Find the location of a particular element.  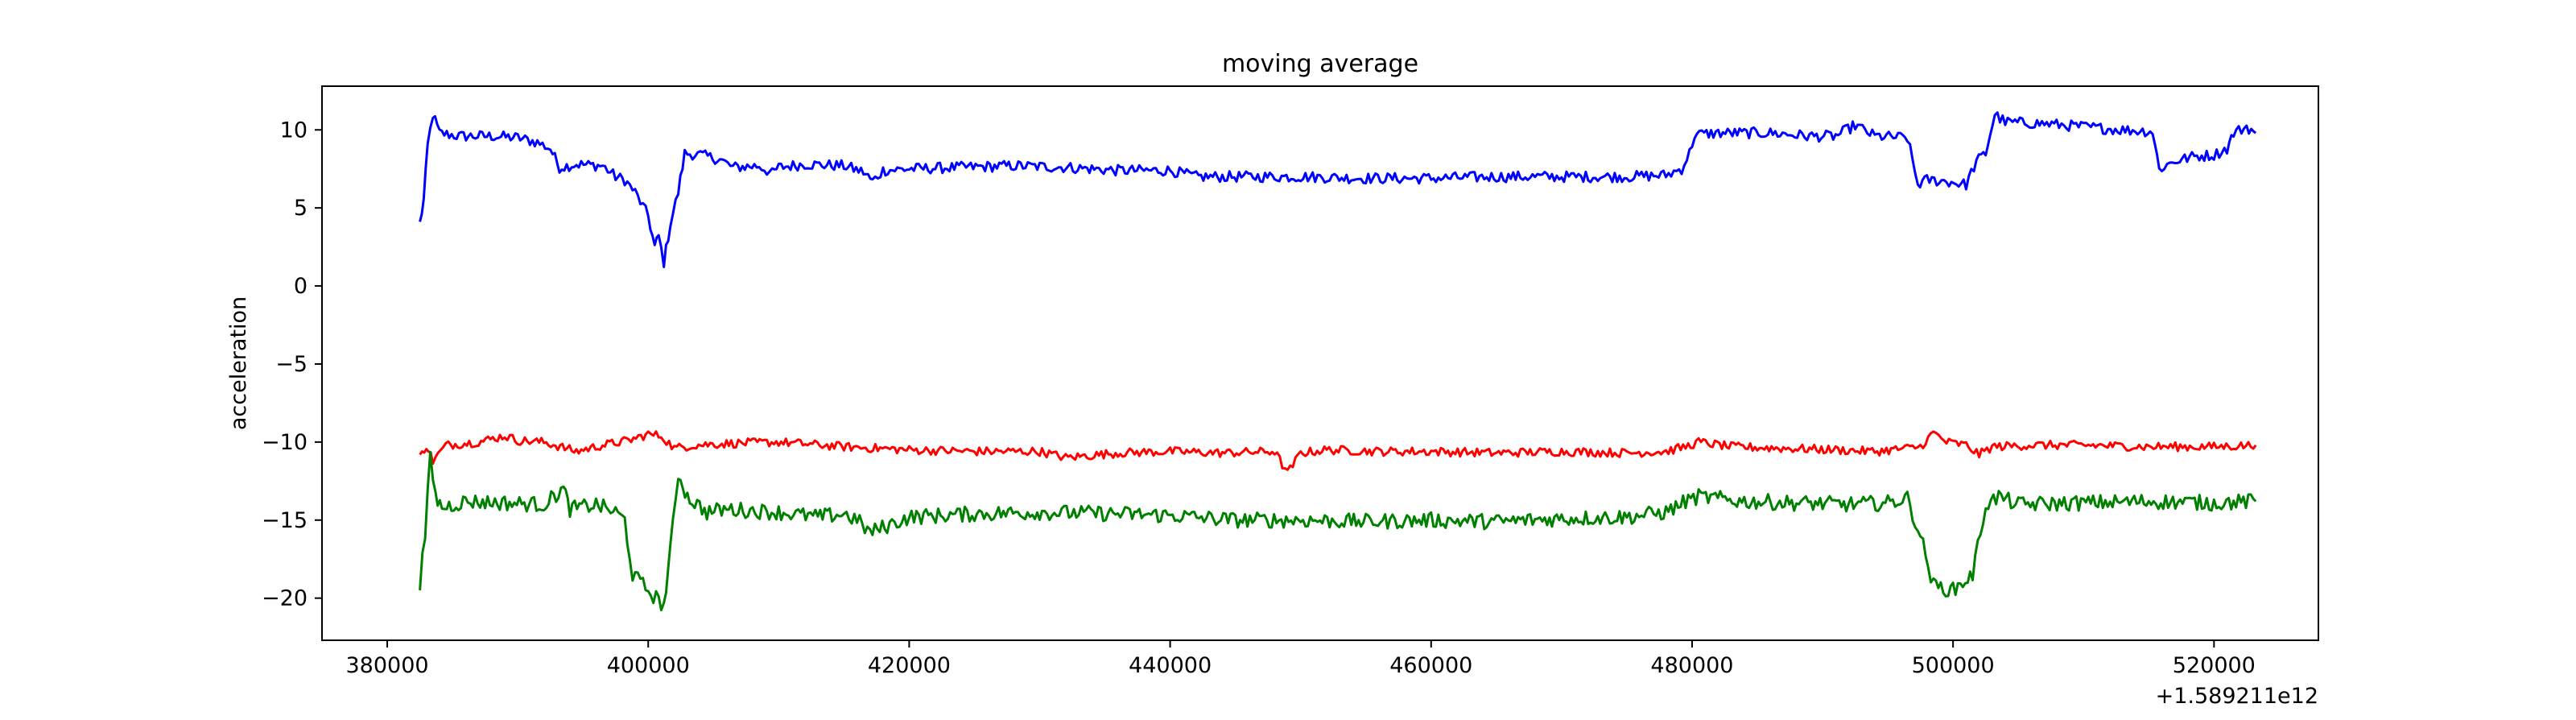

x-tick-label: 460000 is located at coordinates (1430, 665).